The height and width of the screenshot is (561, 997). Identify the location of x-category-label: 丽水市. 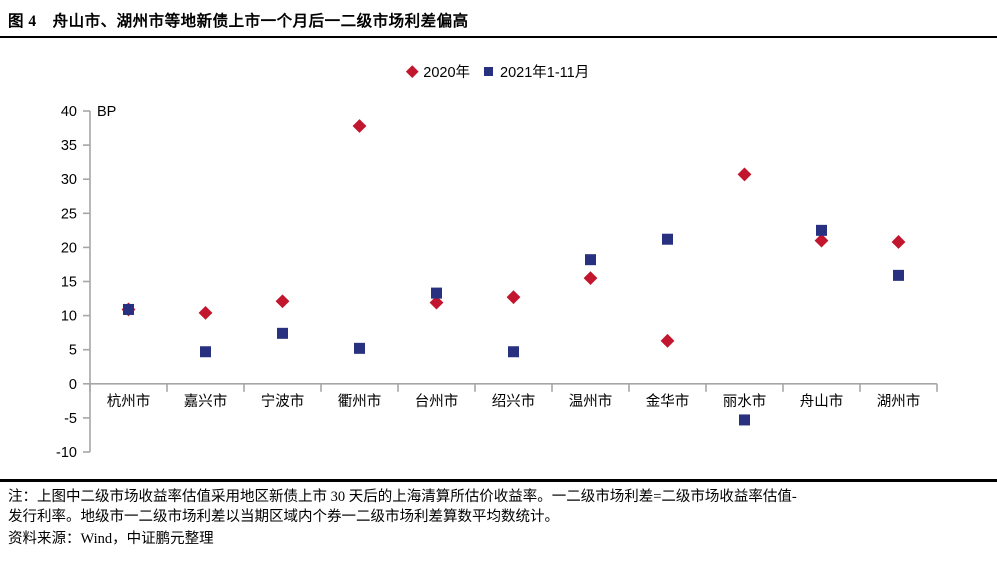
(745, 401).